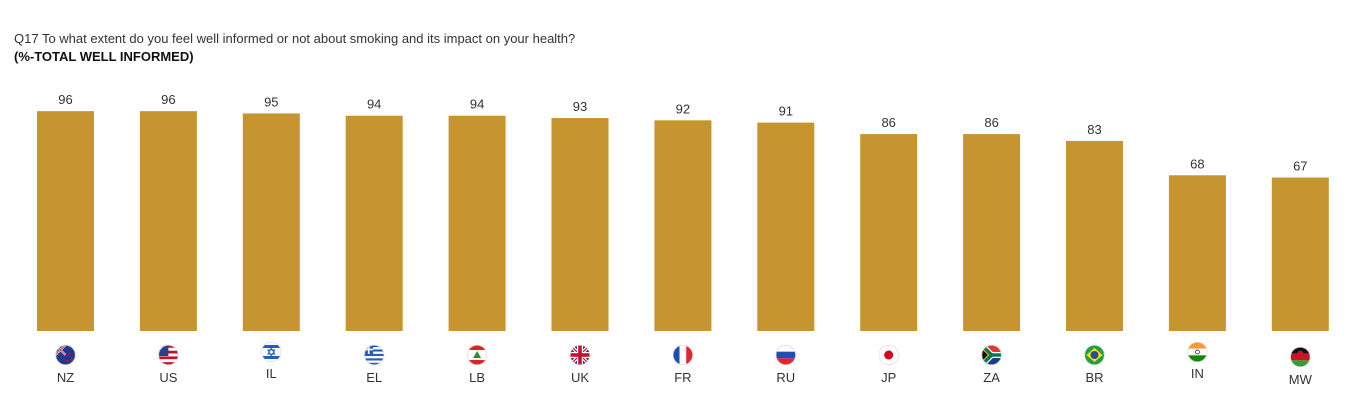 Image resolution: width=1367 pixels, height=400 pixels. I want to click on category-label-lb: LB, so click(477, 377).